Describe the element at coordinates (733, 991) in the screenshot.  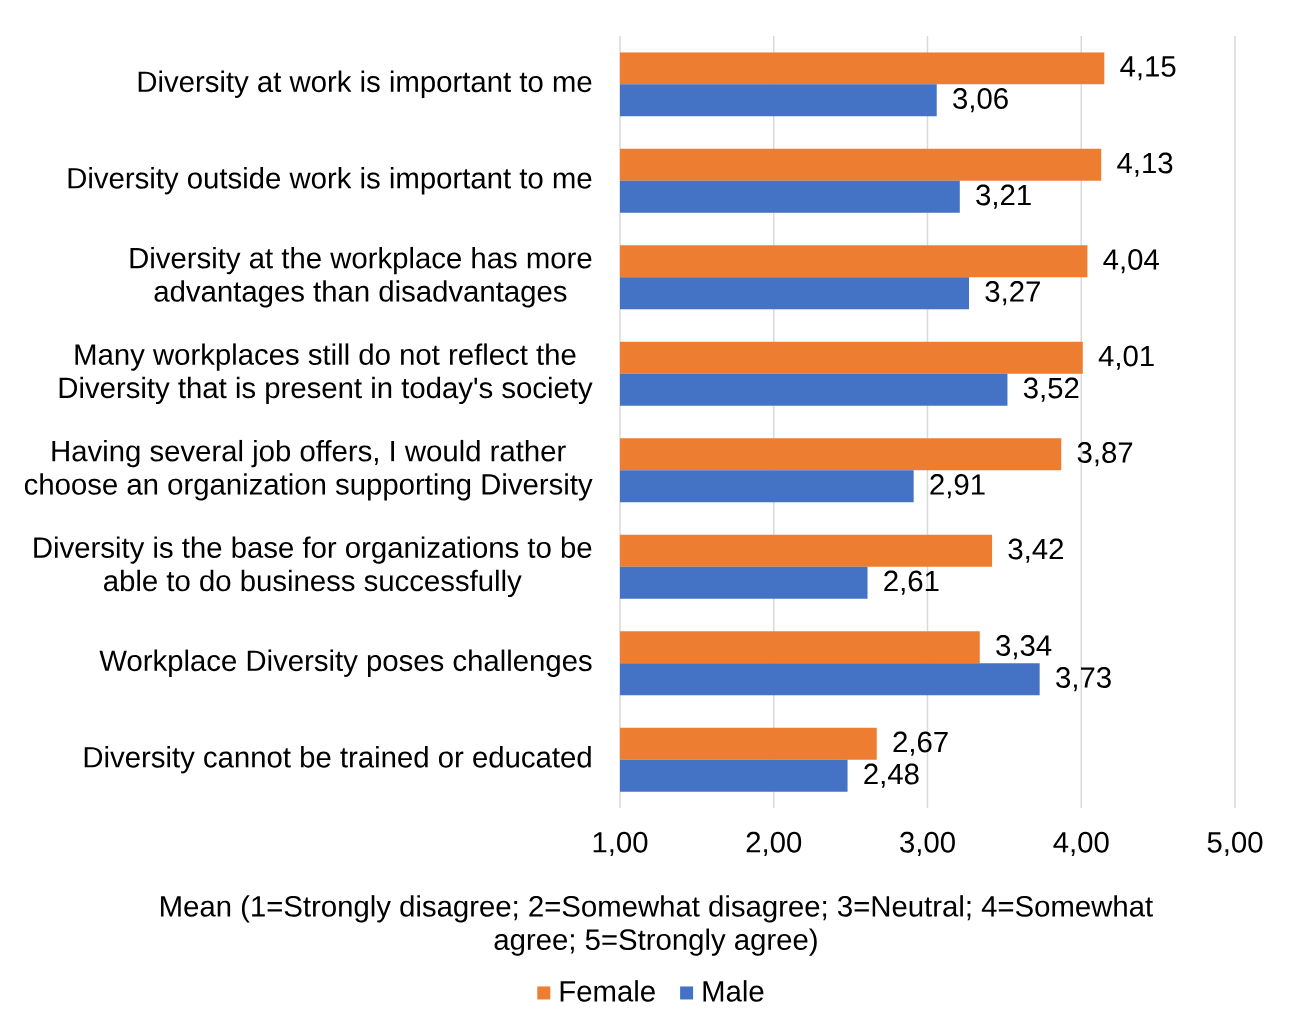
I see `legend-label: Male` at that location.